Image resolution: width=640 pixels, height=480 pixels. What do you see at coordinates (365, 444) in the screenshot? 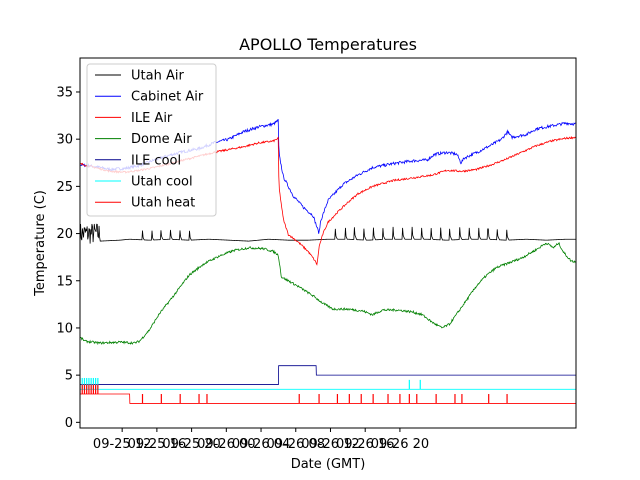
I see `x-tick-label: 09-26 16` at bounding box center [365, 444].